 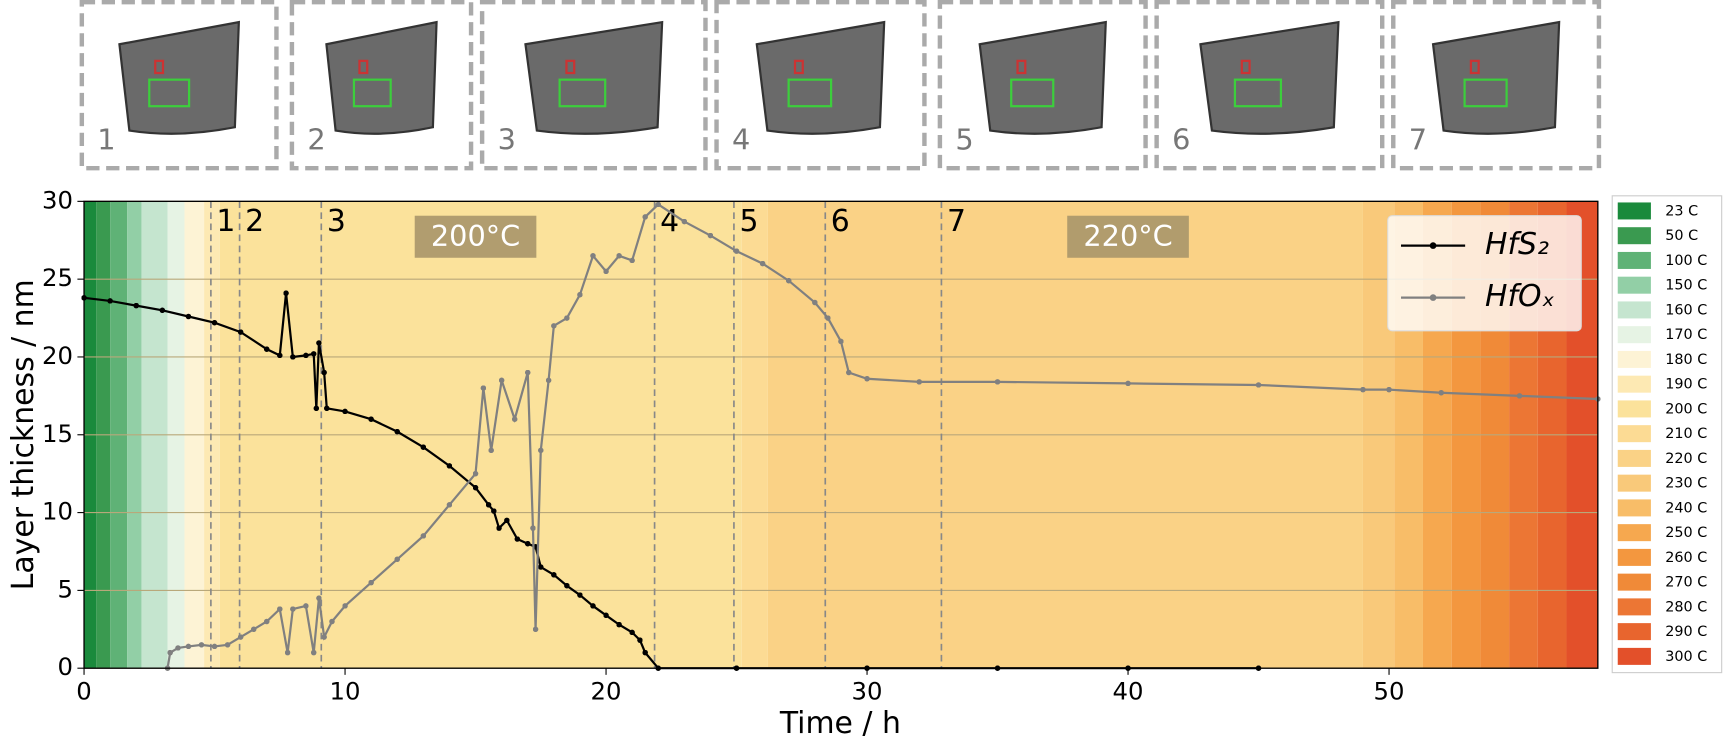 What do you see at coordinates (254, 221) in the screenshot?
I see `event-label: 2` at bounding box center [254, 221].